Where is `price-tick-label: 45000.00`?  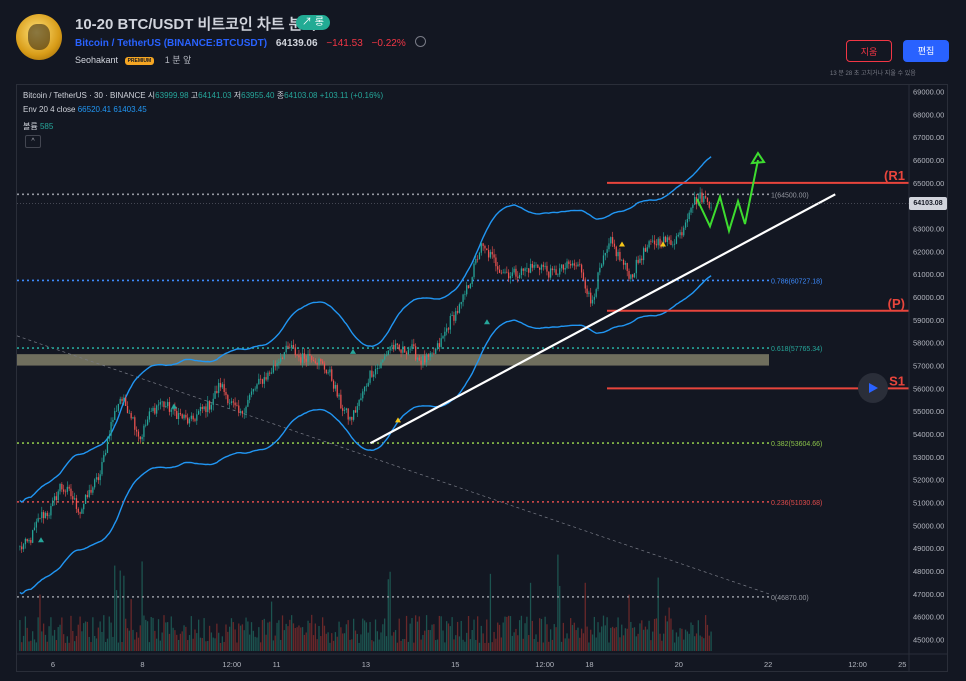
price-tick-label: 45000.00 is located at coordinates (928, 640).